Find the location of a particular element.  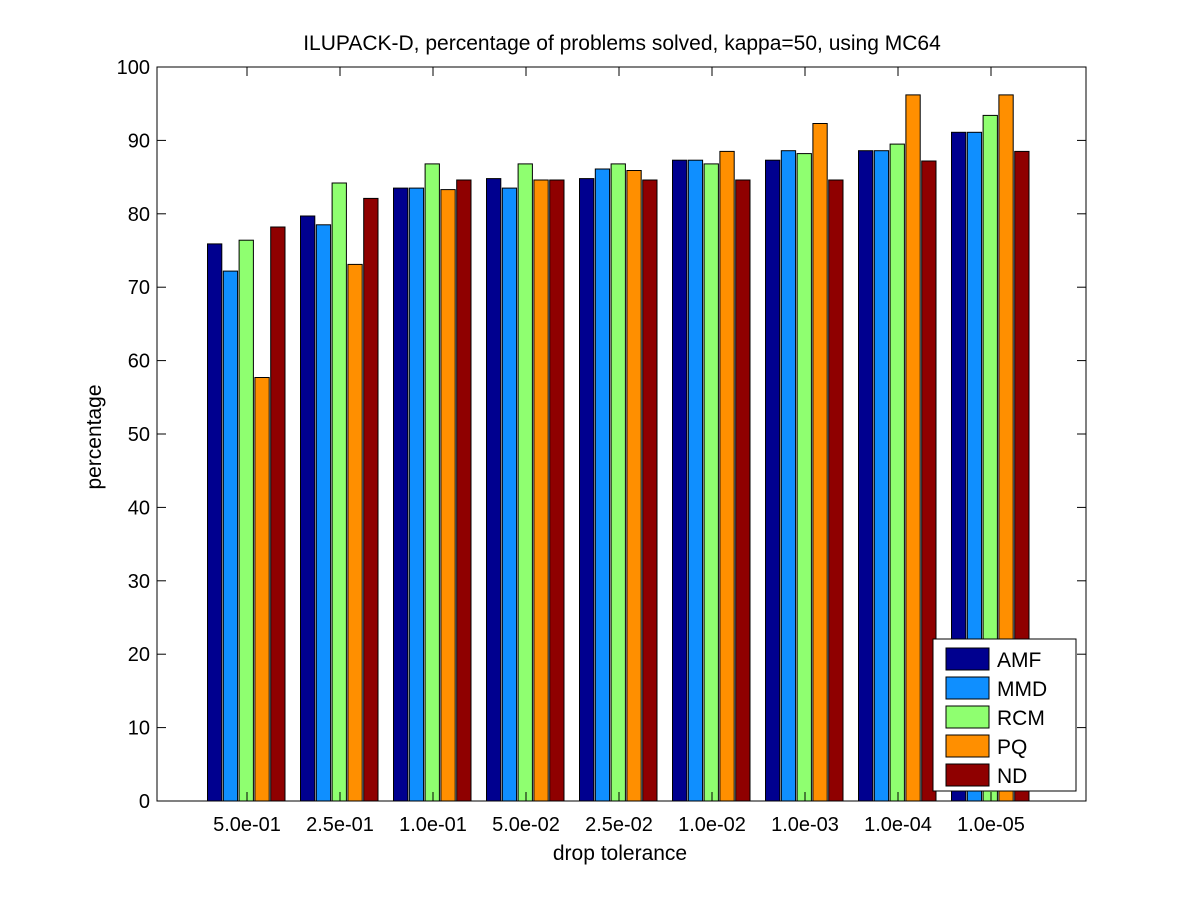

x-tick-label: 1.0e-01 is located at coordinates (433, 825).